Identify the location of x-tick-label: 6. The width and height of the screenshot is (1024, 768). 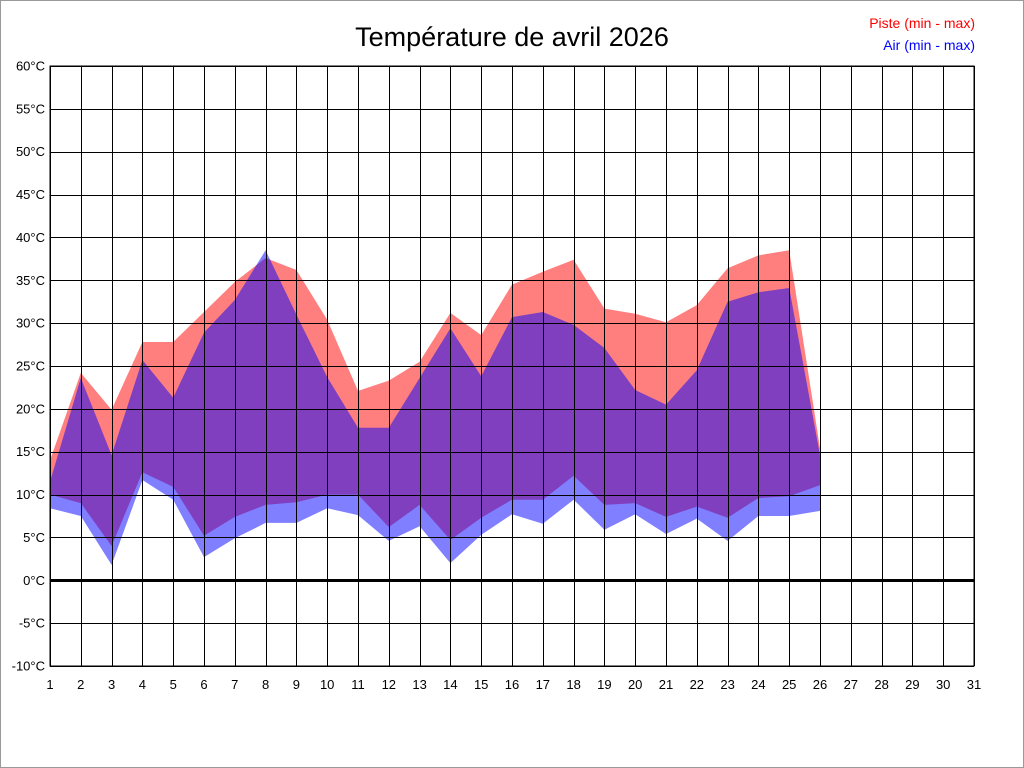
(203, 684).